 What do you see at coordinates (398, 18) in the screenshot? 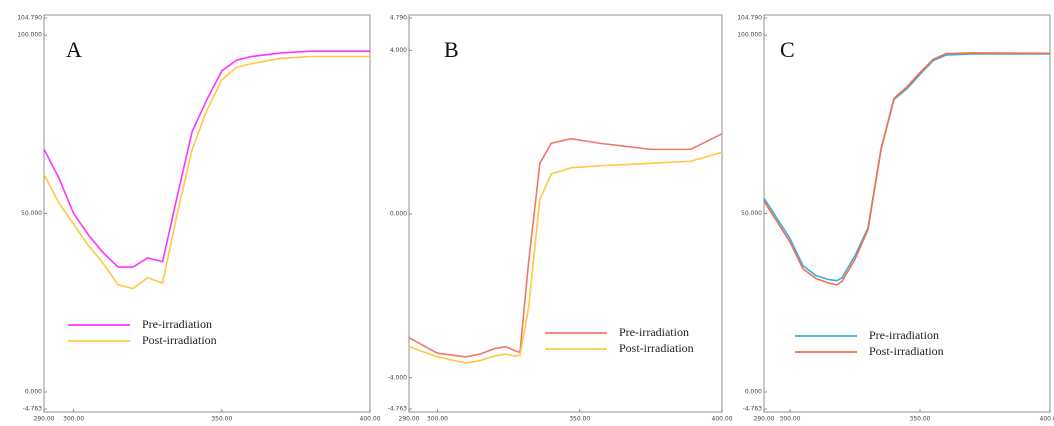
I see `y-tick-label: 4.790` at bounding box center [398, 18].